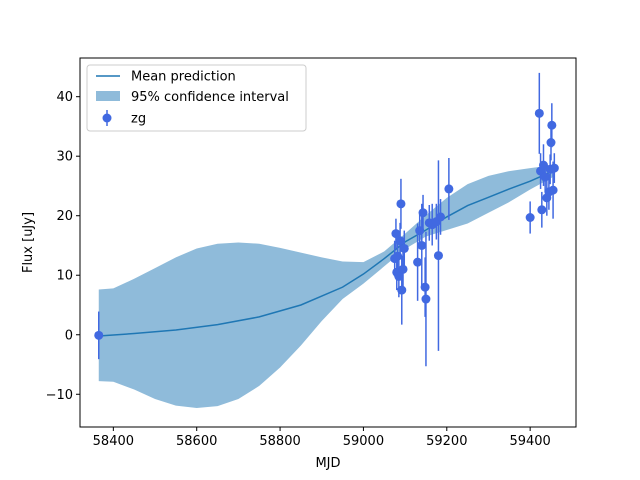 Image resolution: width=640 pixels, height=480 pixels. What do you see at coordinates (108, 96) in the screenshot?
I see `legend-band-swatch` at bounding box center [108, 96].